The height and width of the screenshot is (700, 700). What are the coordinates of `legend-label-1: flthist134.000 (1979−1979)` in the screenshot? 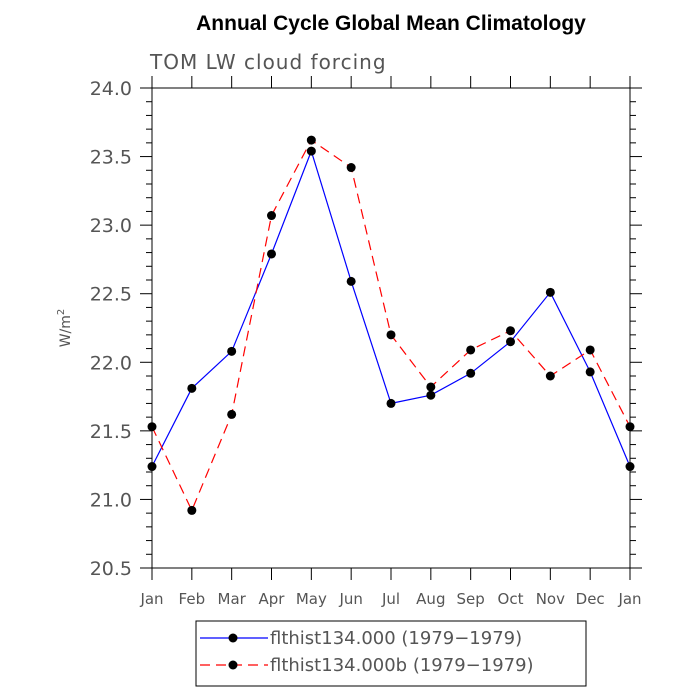 It's located at (396, 638).